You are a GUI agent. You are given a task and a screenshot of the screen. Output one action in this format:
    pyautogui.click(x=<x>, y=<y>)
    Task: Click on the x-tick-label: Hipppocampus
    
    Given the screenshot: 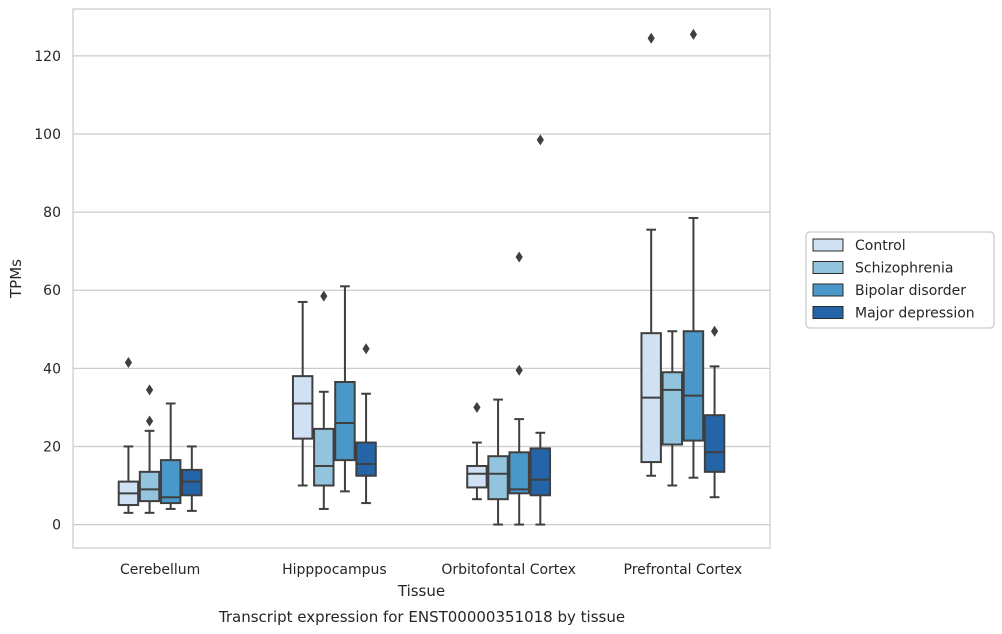 What is the action you would take?
    pyautogui.click(x=334, y=570)
    